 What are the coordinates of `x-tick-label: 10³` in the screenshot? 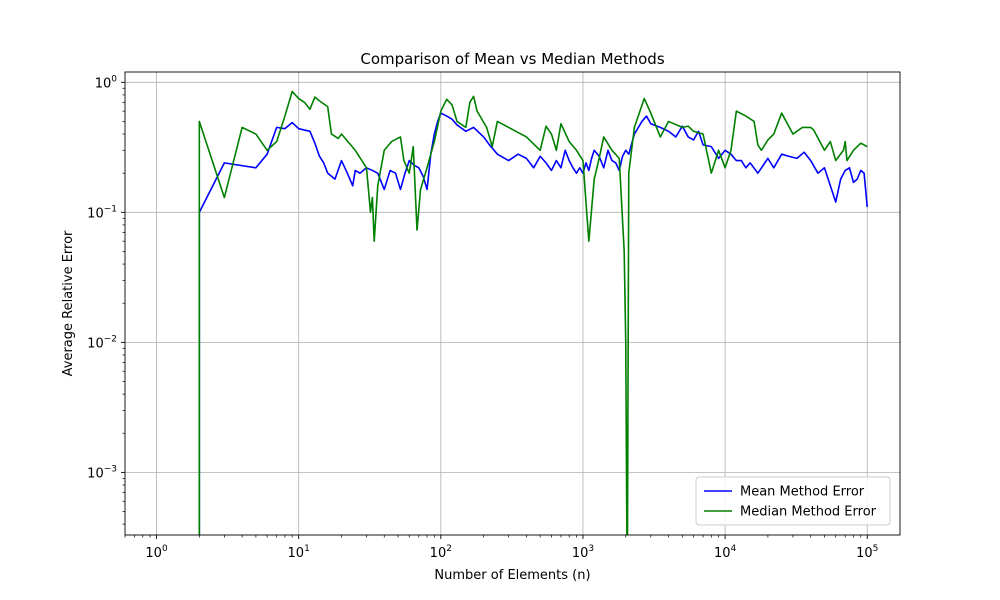 It's located at (583, 552).